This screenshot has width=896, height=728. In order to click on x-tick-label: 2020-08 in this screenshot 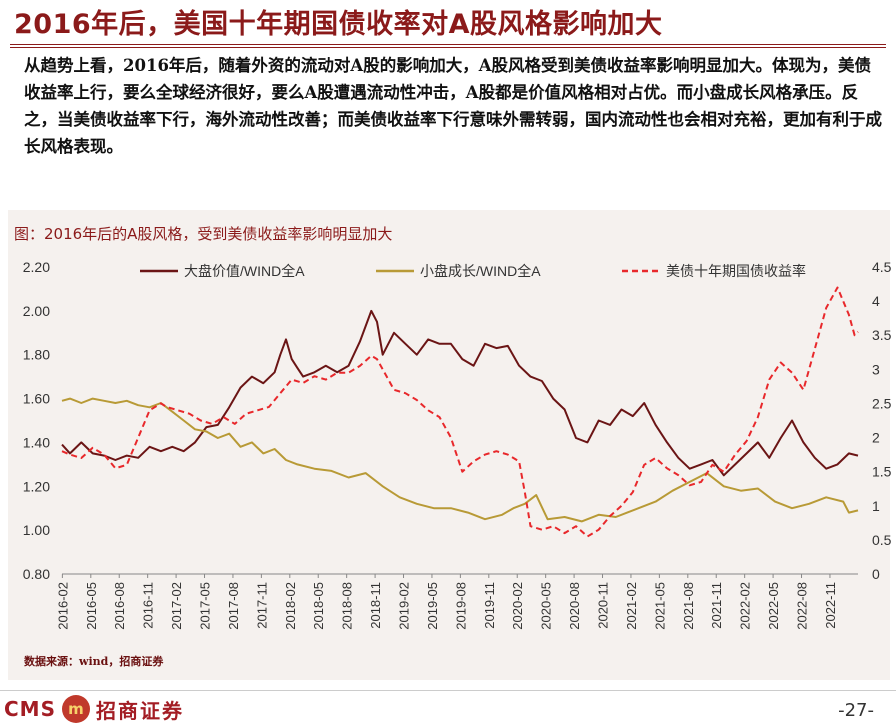, I will do `click(574, 606)`.